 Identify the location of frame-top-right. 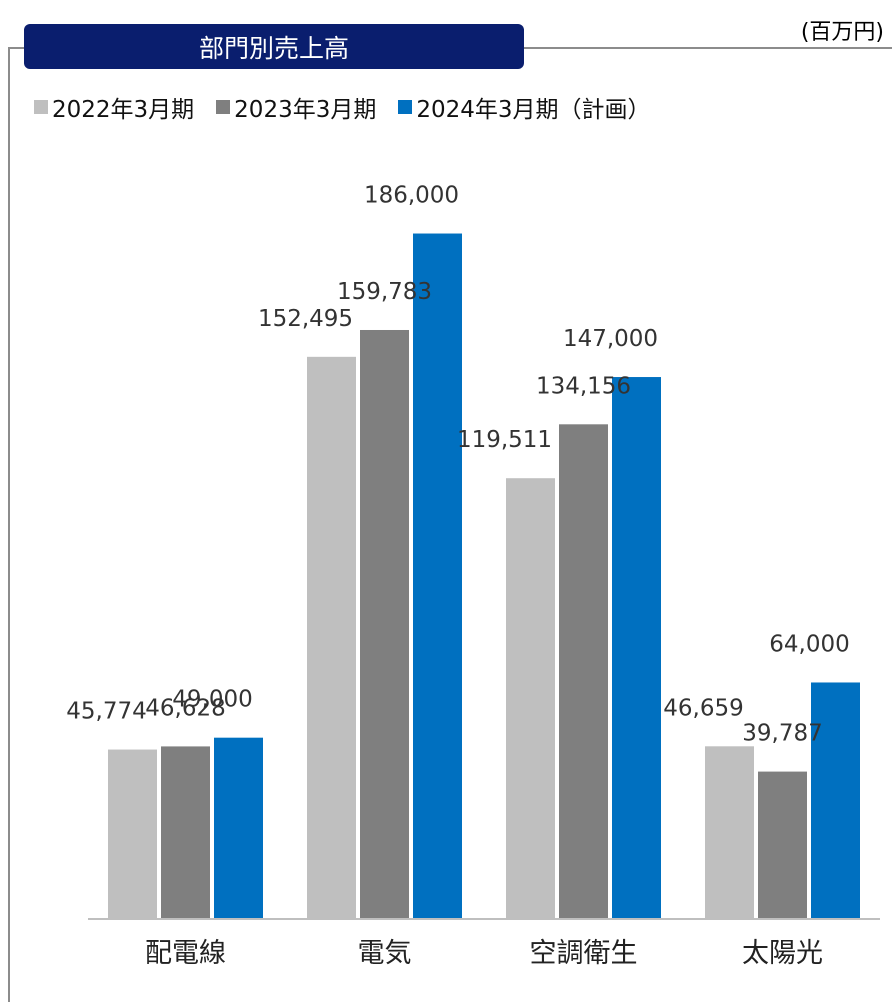
(708, 48).